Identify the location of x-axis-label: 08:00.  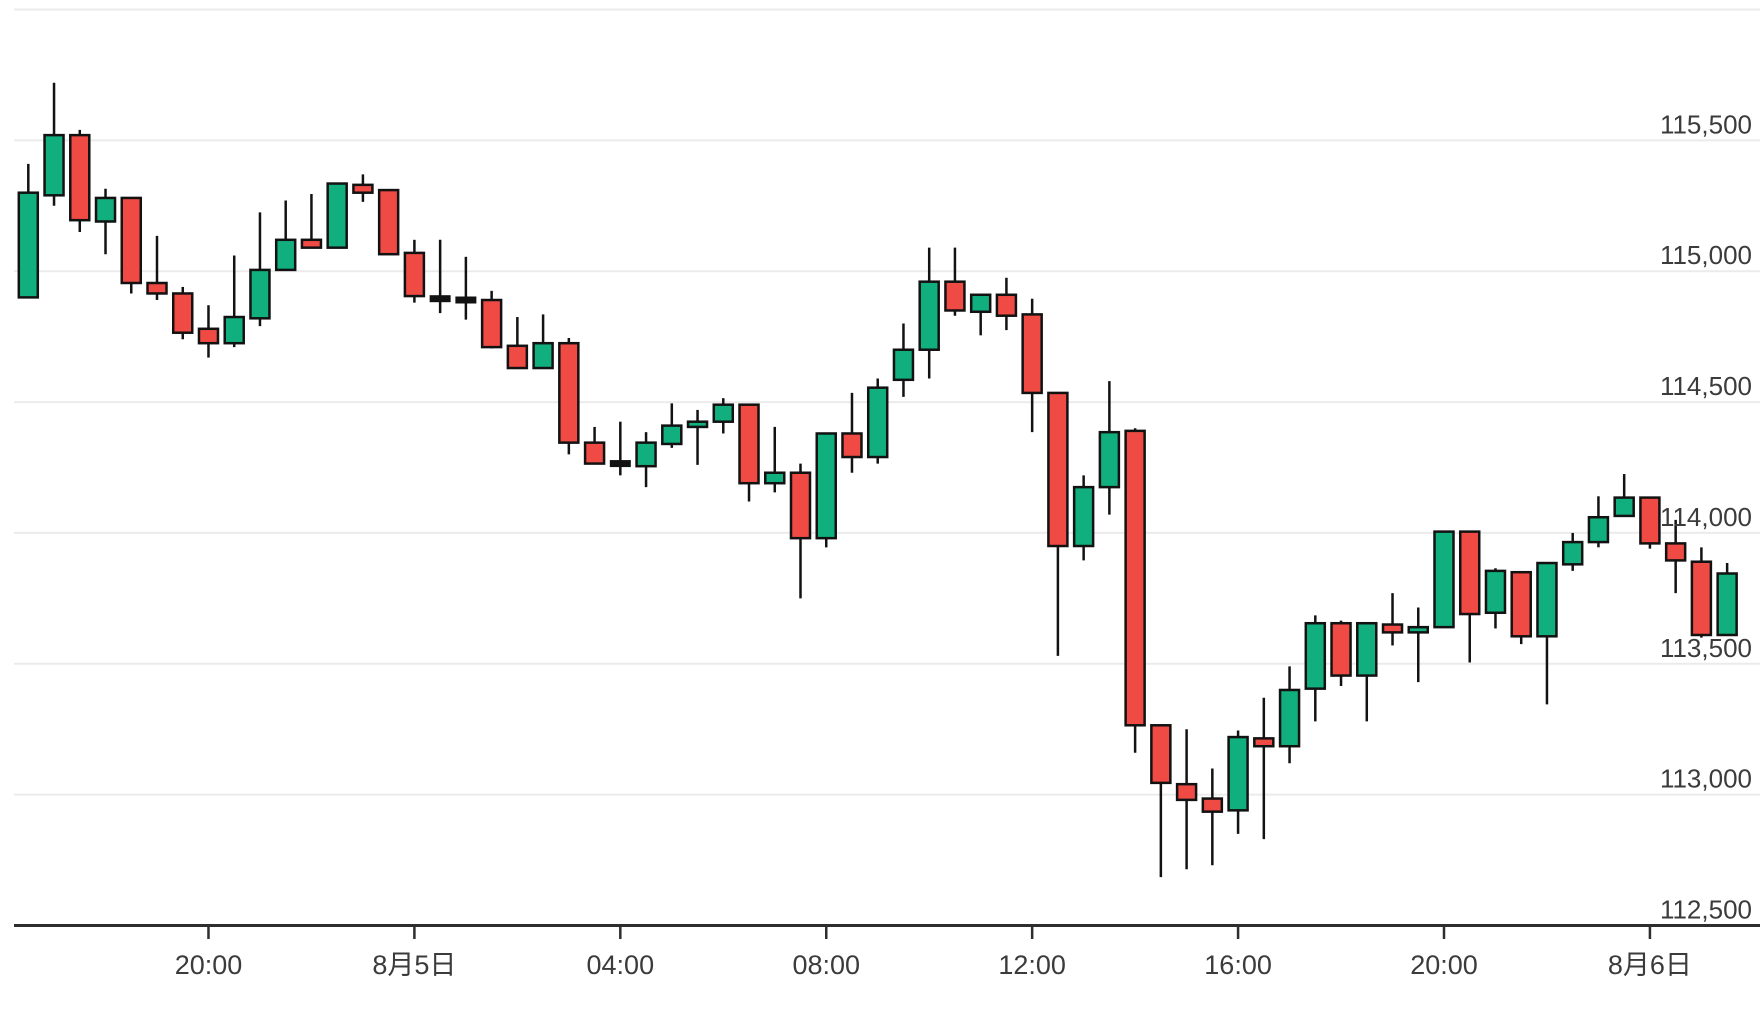
(826, 965).